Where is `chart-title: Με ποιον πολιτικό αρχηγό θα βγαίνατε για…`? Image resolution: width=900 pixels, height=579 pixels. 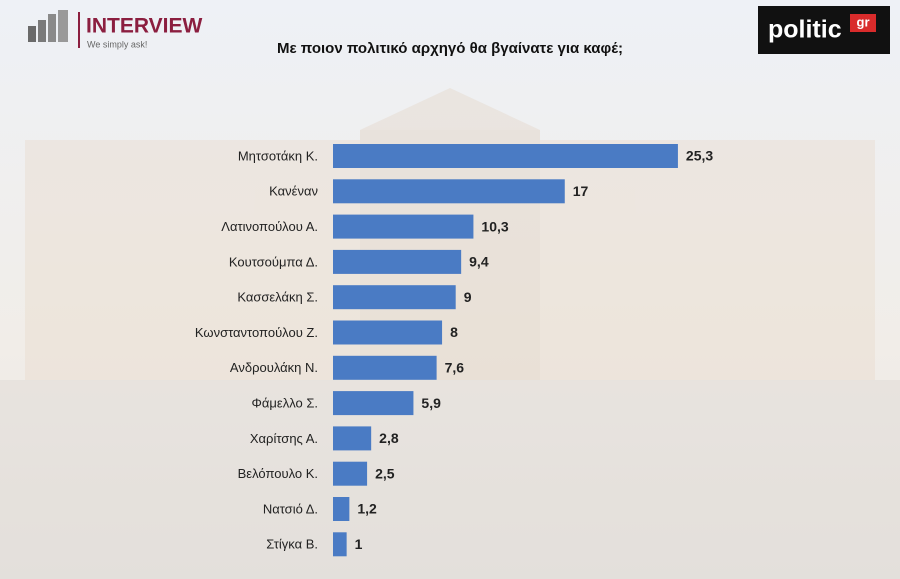 chart-title: Με ποιον πολιτικό αρχηγό θα βγαίνατε για… is located at coordinates (450, 48).